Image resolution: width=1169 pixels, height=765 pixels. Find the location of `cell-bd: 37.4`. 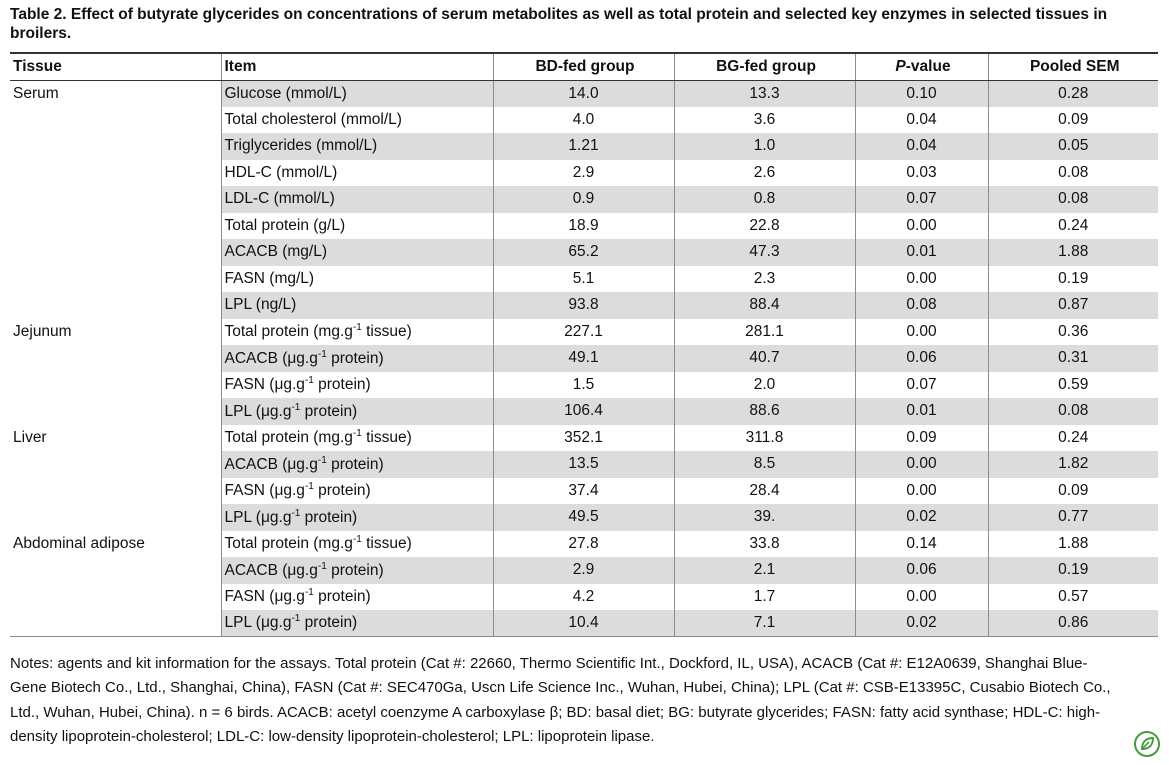

cell-bd: 37.4 is located at coordinates (584, 490).